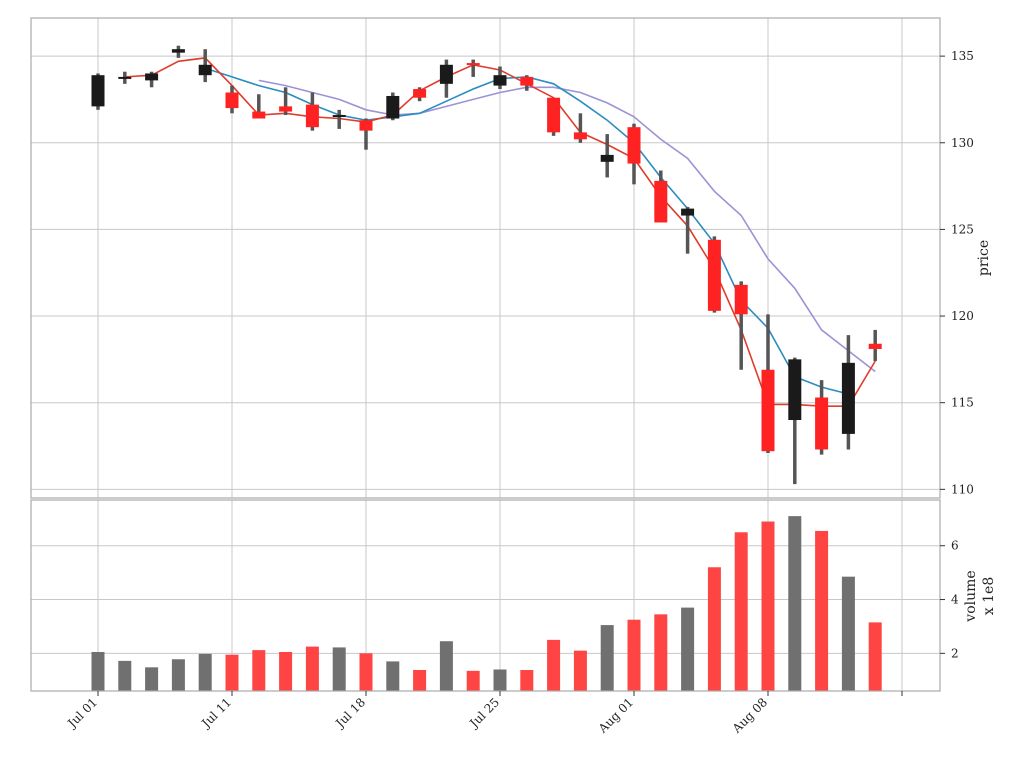 The height and width of the screenshot is (773, 1017). Describe the element at coordinates (962, 229) in the screenshot. I see `price-tick-label: 125` at that location.